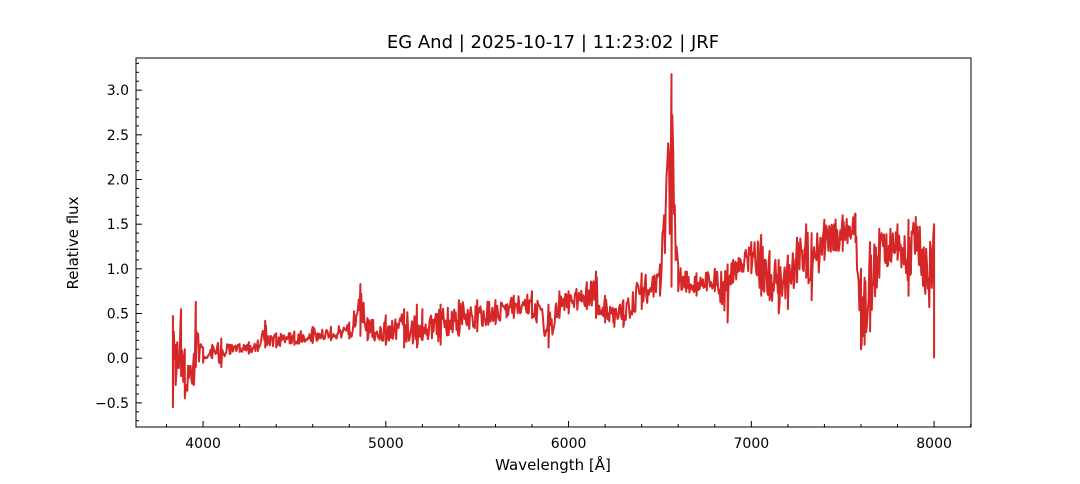 The image size is (1080, 484). I want to click on y-tick-label: 0.5, so click(118, 315).